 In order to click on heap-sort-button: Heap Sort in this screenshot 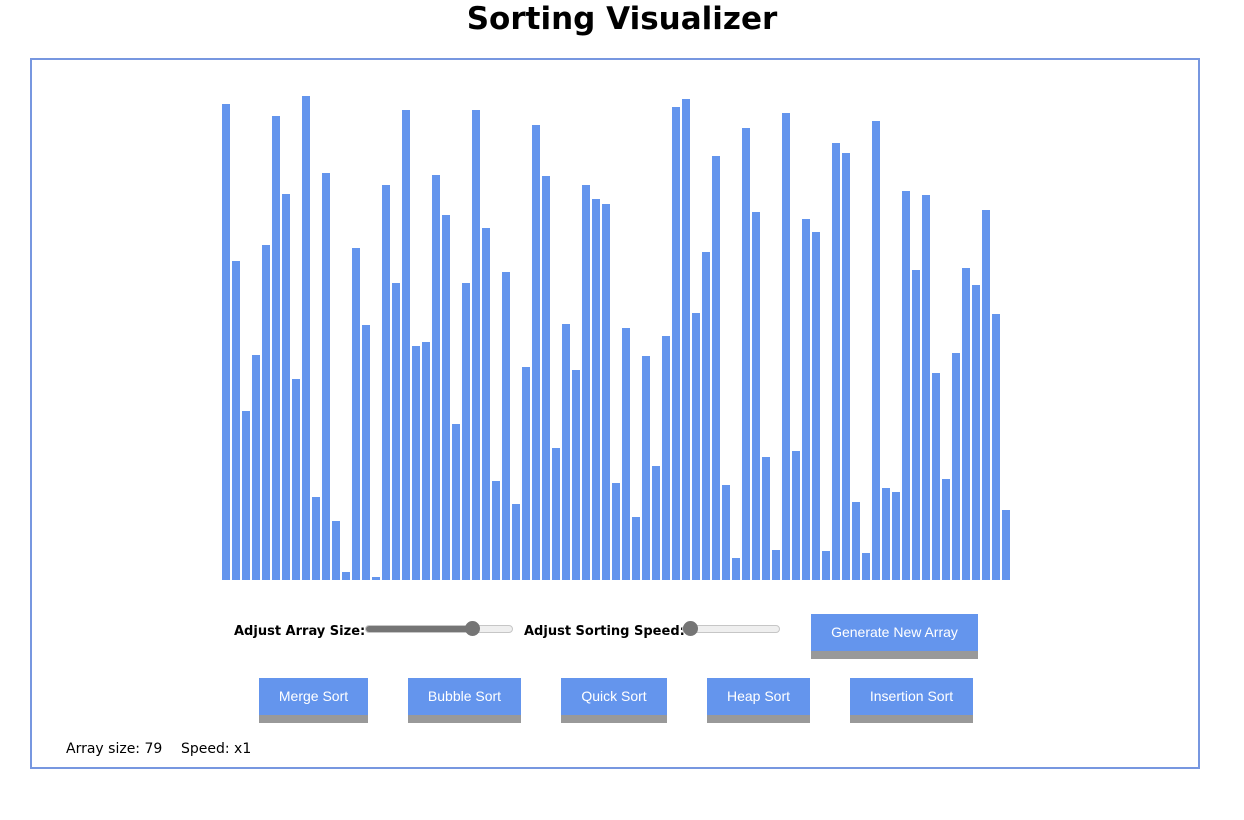, I will do `click(758, 700)`.